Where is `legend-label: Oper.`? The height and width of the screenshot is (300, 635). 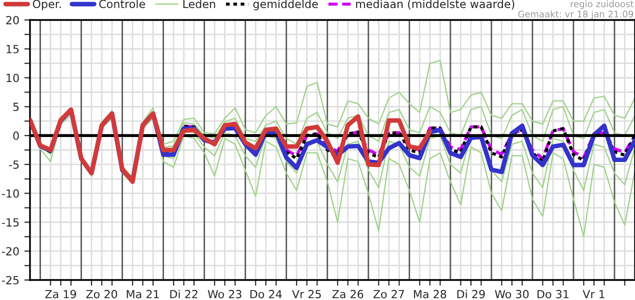
legend-label: Oper. is located at coordinates (46, 5).